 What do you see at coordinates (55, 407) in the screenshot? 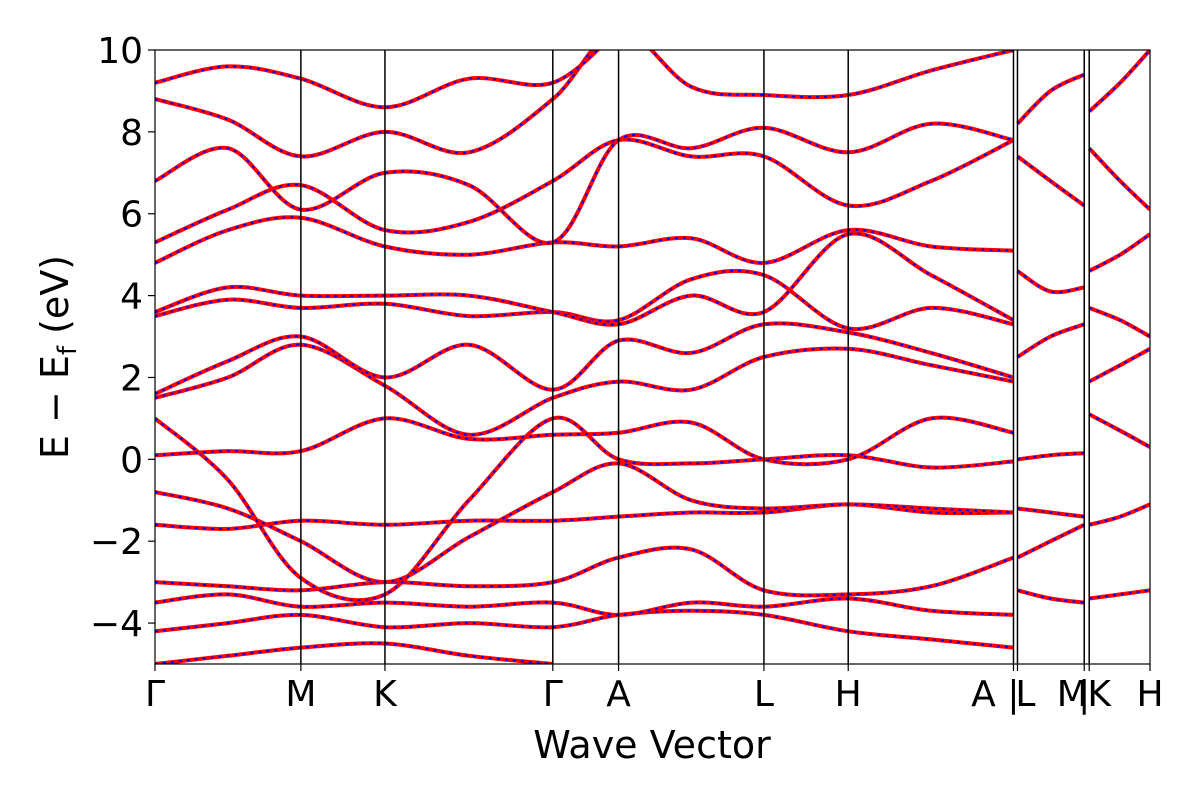
I see `y-axis-label-main: E − E` at bounding box center [55, 407].